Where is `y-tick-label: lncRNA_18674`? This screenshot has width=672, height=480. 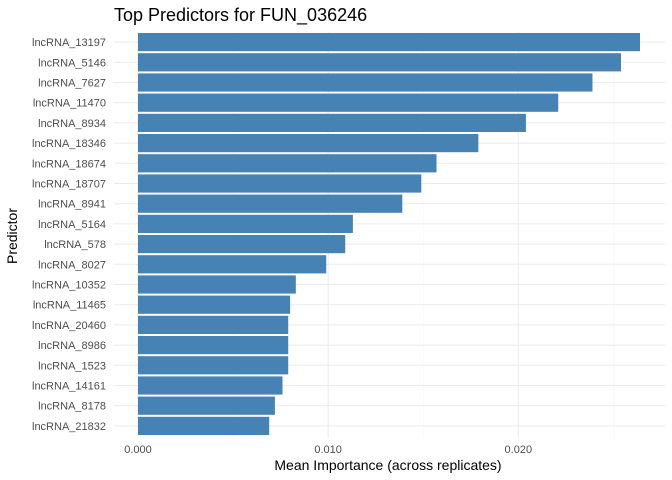
y-tick-label: lncRNA_18674 is located at coordinates (69, 164).